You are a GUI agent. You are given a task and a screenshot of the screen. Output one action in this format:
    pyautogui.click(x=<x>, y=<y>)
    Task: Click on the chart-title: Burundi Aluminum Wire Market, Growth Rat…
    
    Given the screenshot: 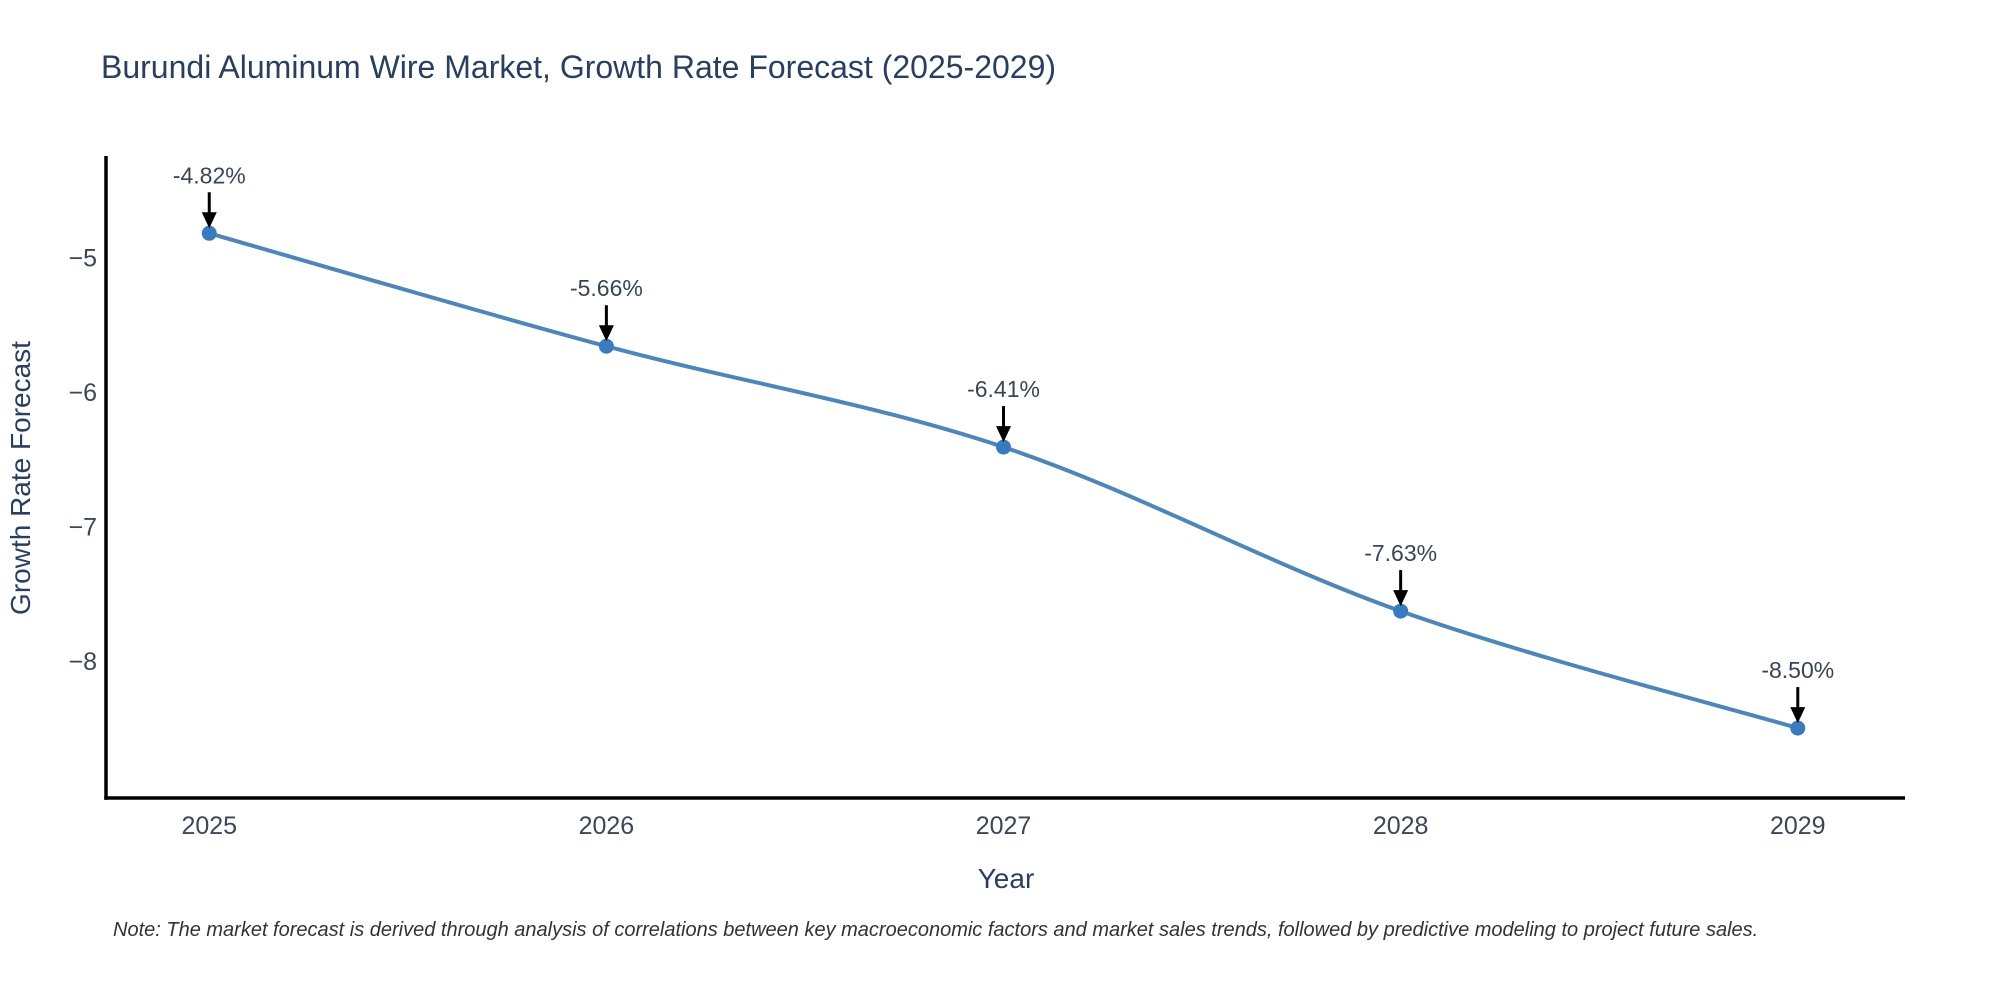 What is the action you would take?
    pyautogui.click(x=578, y=67)
    